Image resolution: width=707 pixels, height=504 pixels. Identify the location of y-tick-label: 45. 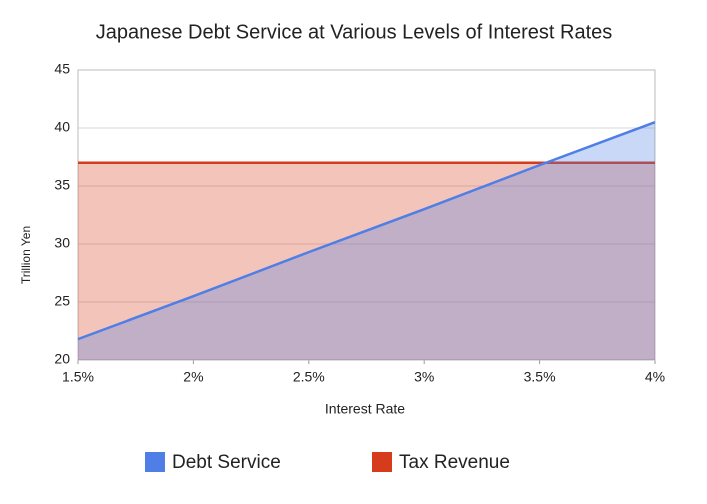
(62, 69).